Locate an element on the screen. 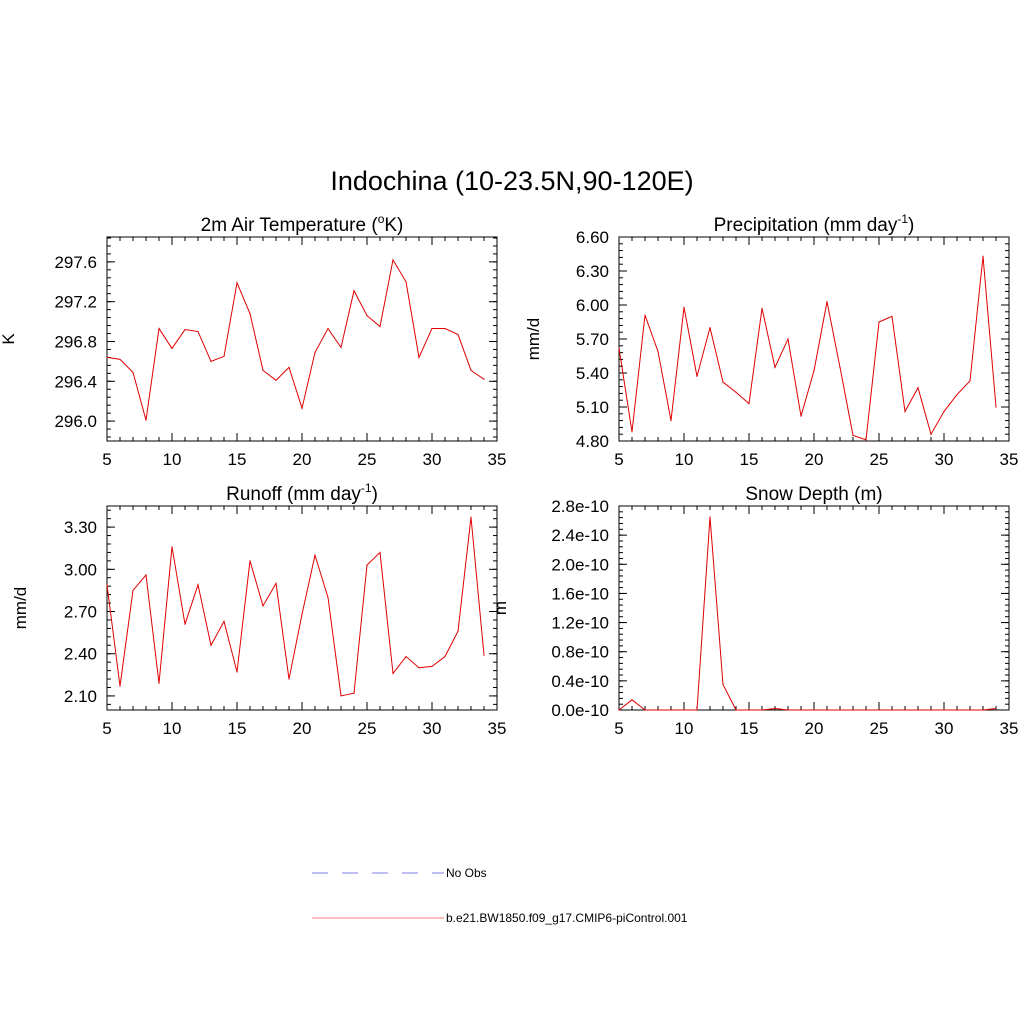 This screenshot has height=1024, width=1024. y-axis-label: K is located at coordinates (9, 339).